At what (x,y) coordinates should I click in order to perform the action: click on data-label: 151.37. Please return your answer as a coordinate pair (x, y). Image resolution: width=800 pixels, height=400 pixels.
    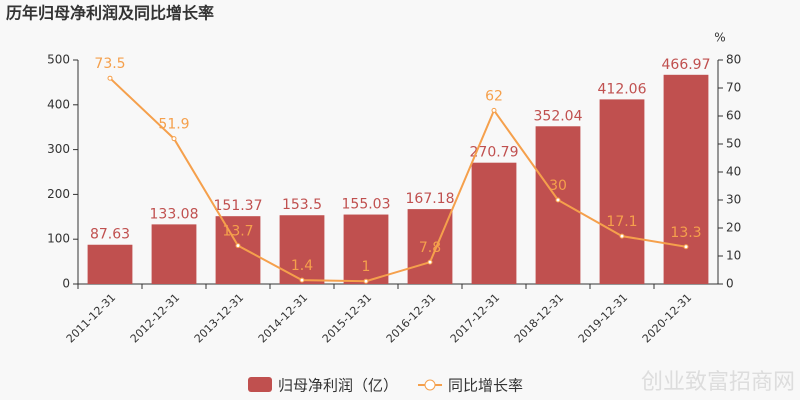
    Looking at the image, I should click on (238, 206).